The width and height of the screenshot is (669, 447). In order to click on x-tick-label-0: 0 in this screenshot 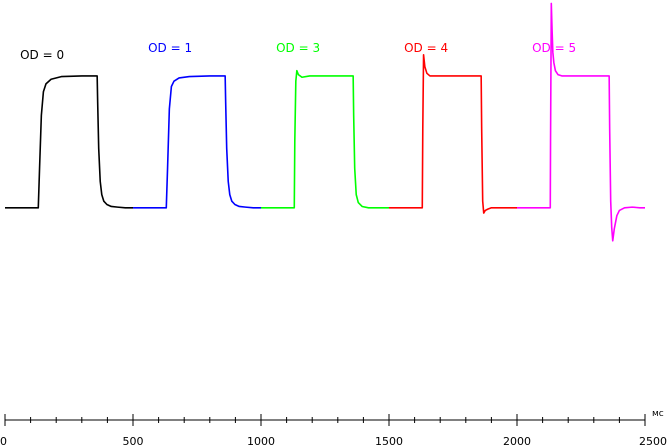, I will do `click(3, 441)`.